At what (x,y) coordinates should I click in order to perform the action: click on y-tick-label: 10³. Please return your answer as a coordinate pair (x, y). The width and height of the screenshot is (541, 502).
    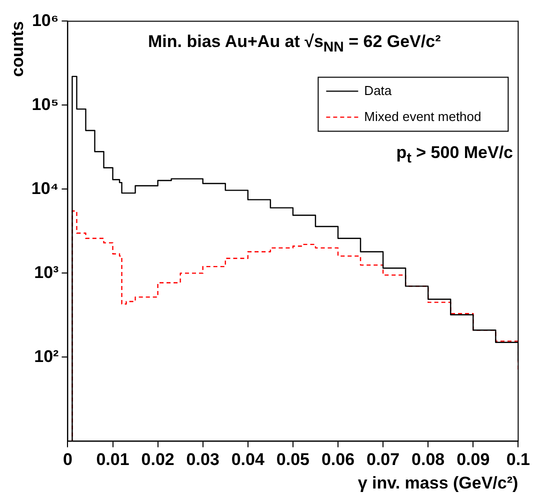
    Looking at the image, I should click on (47, 272).